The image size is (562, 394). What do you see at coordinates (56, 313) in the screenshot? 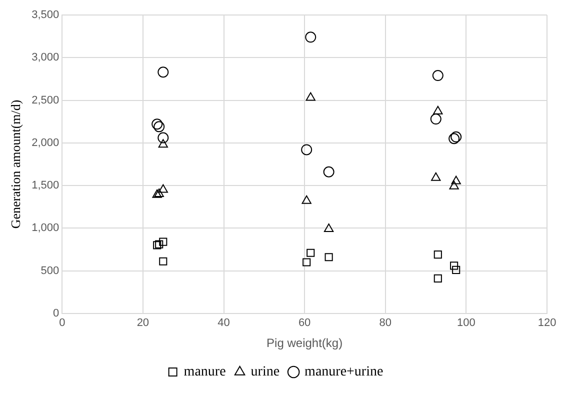
I see `y-tick-label: 0` at bounding box center [56, 313].